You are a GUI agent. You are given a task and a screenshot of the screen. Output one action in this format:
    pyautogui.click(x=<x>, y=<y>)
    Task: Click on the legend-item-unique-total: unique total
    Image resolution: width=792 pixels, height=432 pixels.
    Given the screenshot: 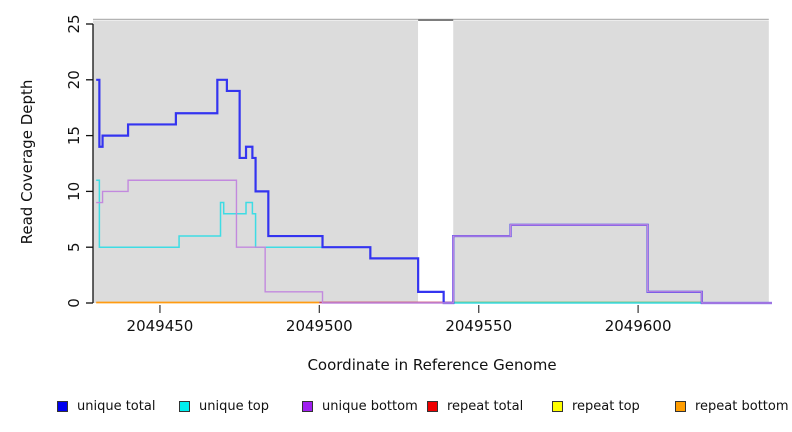 What is the action you would take?
    pyautogui.click(x=106, y=406)
    